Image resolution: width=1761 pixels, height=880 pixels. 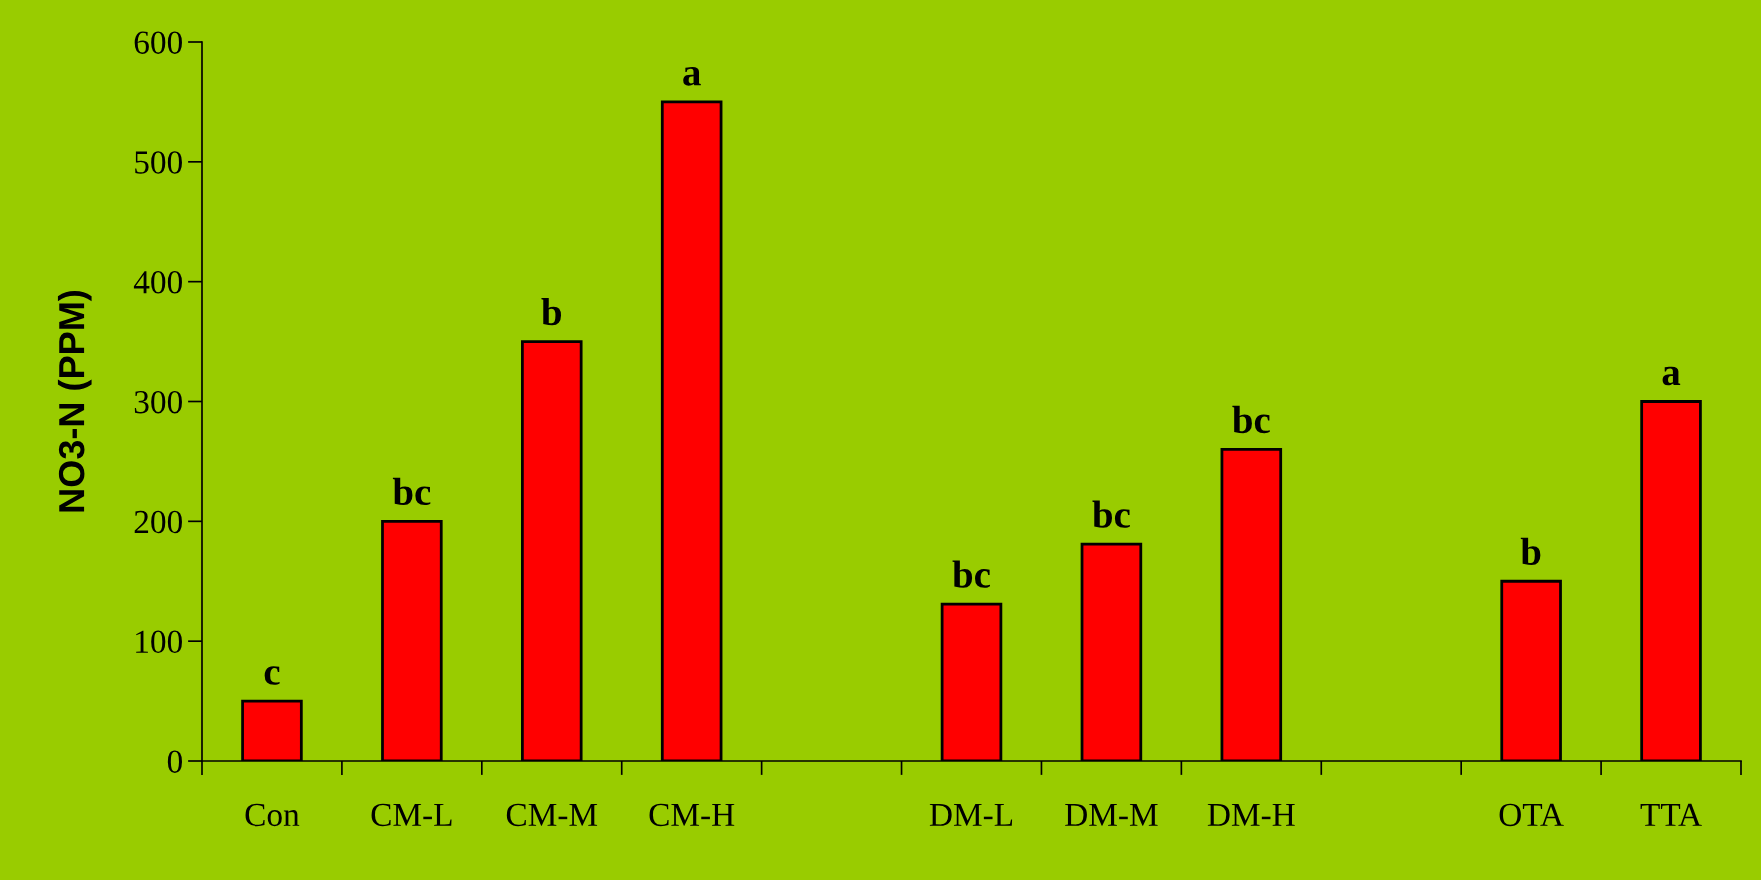 What do you see at coordinates (1531, 815) in the screenshot?
I see `x-tick-label: OTA` at bounding box center [1531, 815].